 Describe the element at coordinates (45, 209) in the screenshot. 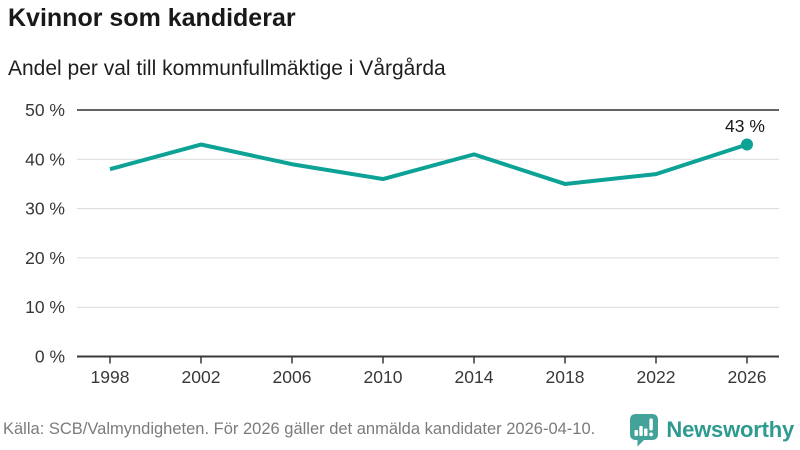

I see `y-axis-label: 30 %` at that location.